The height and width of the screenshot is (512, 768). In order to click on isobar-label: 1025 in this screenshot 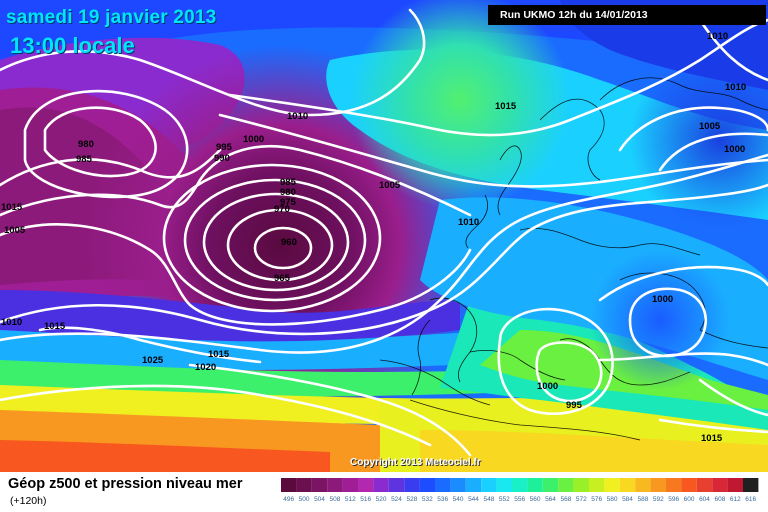, I will do `click(153, 360)`.